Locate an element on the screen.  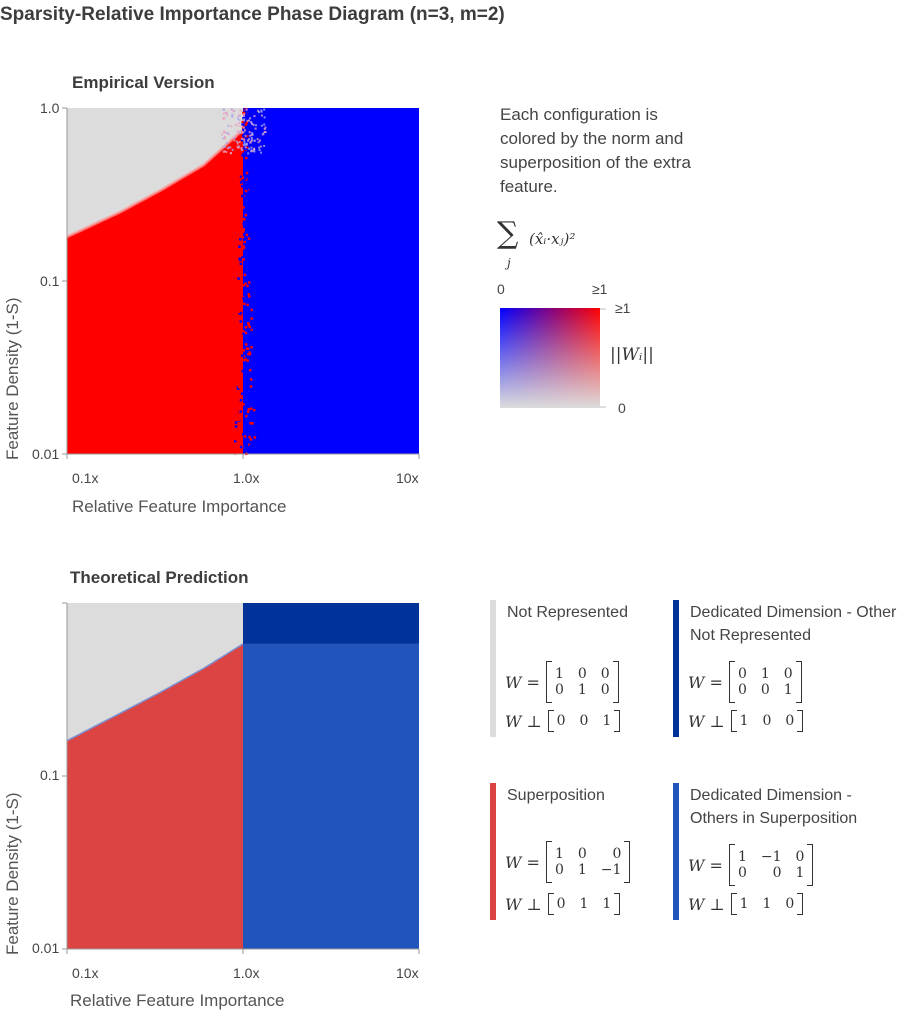
matrix-cell: 0 is located at coordinates (617, 854).